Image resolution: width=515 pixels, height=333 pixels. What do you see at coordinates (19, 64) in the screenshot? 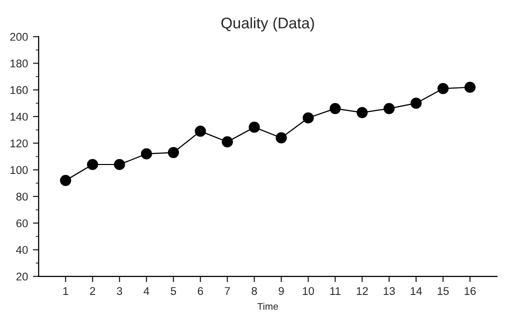
I see `y-tick-label: 180` at bounding box center [19, 64].